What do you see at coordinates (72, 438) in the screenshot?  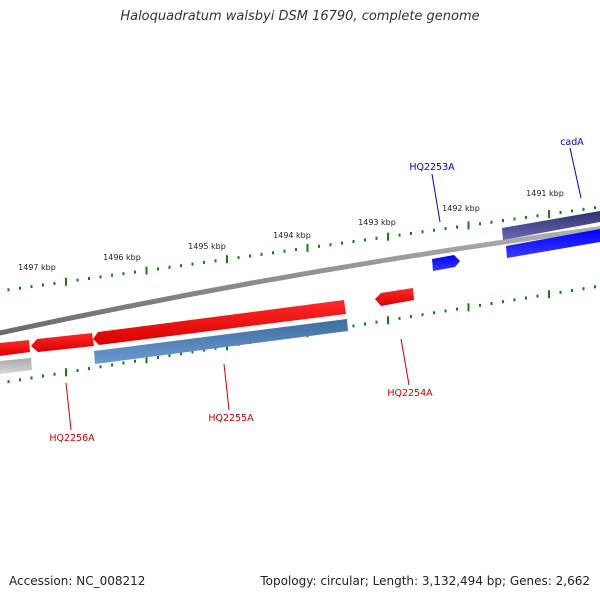 I see `gene-label-HQ2256A: HQ2256A` at bounding box center [72, 438].